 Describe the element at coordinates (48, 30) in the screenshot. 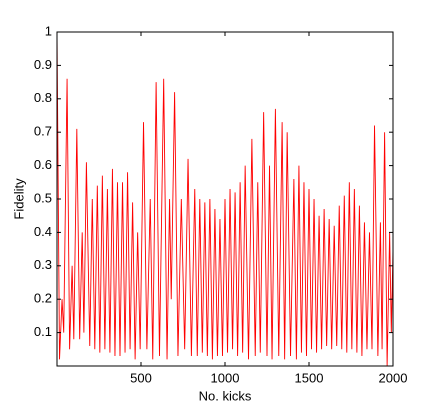

I see `y-tick-label: 1` at that location.